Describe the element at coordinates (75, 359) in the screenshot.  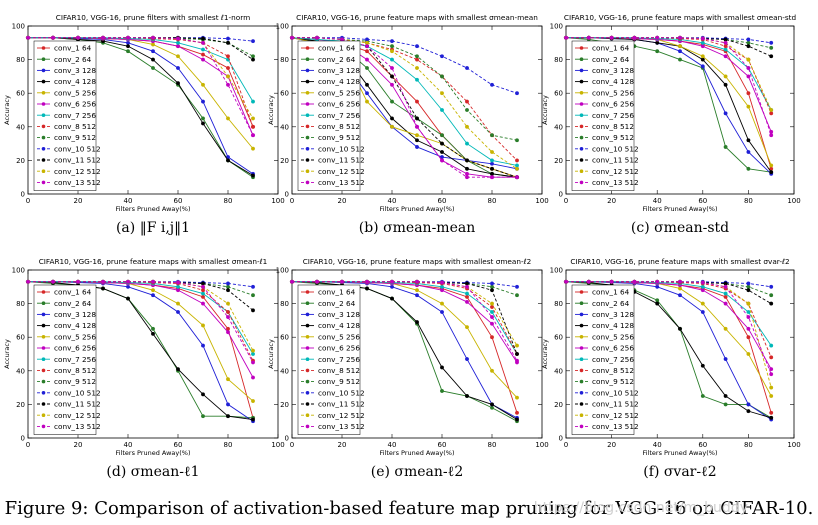
I see `legend-label: conv_7 256` at that location.